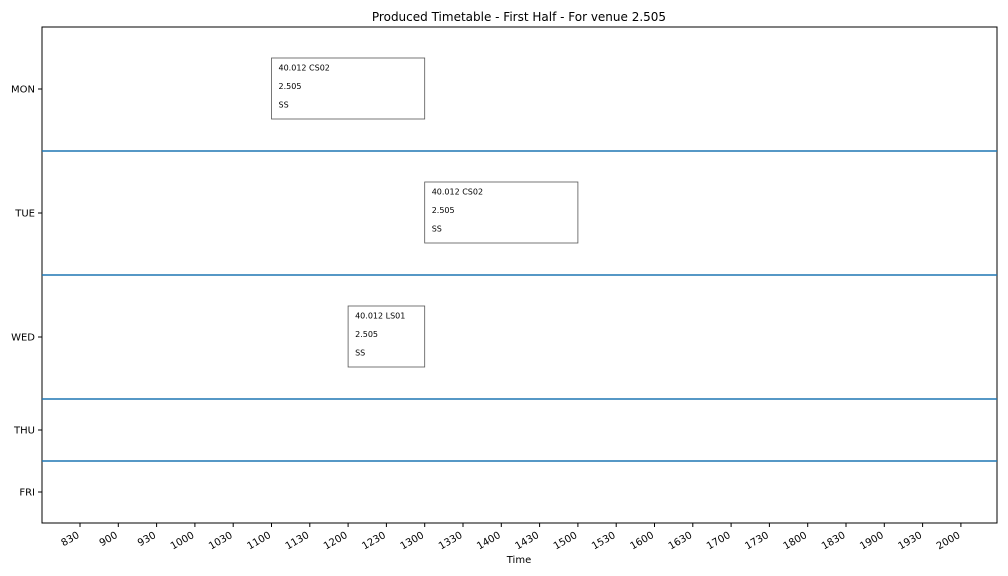 This screenshot has height=576, width=1008. What do you see at coordinates (451, 541) in the screenshot?
I see `x-tick-label: 1330` at bounding box center [451, 541].